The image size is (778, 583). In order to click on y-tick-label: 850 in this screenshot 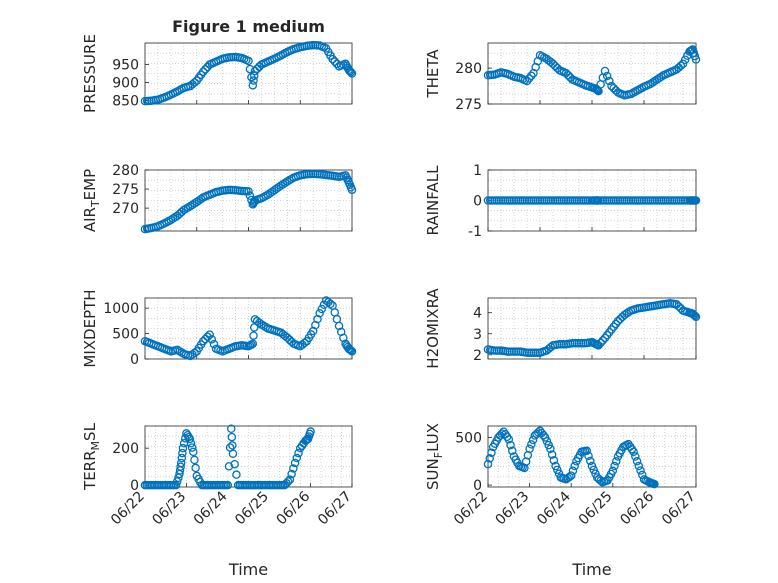, I will do `click(125, 101)`.